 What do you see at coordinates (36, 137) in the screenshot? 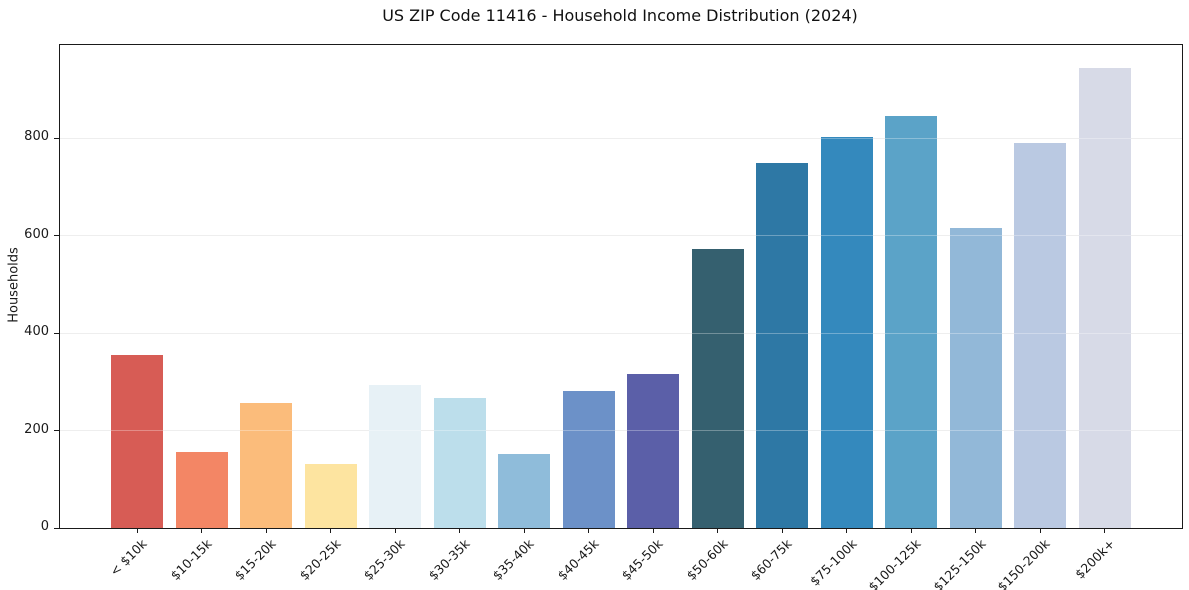
I see `y-tick-label: 800` at bounding box center [36, 137].